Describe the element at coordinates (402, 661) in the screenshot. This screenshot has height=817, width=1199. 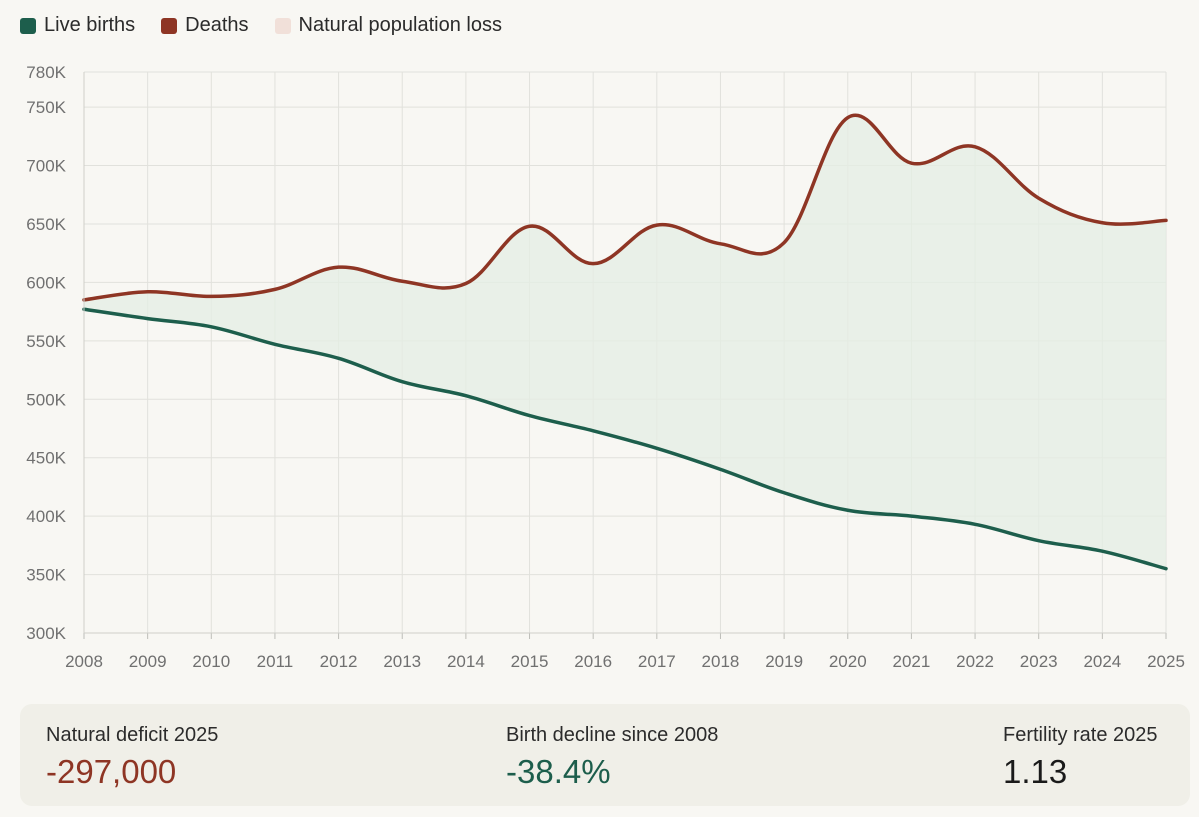
I see `x-tick-label: 2013` at that location.